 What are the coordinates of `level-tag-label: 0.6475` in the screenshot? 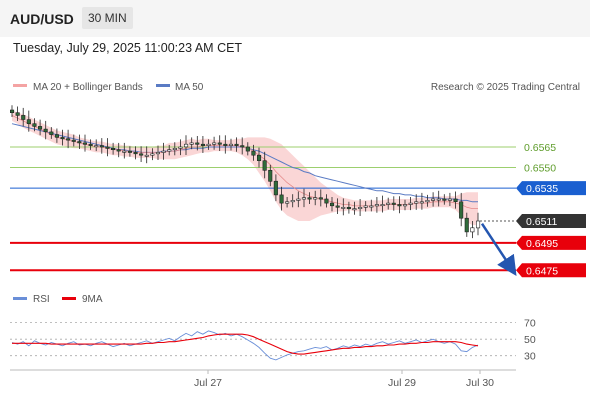 It's located at (542, 271).